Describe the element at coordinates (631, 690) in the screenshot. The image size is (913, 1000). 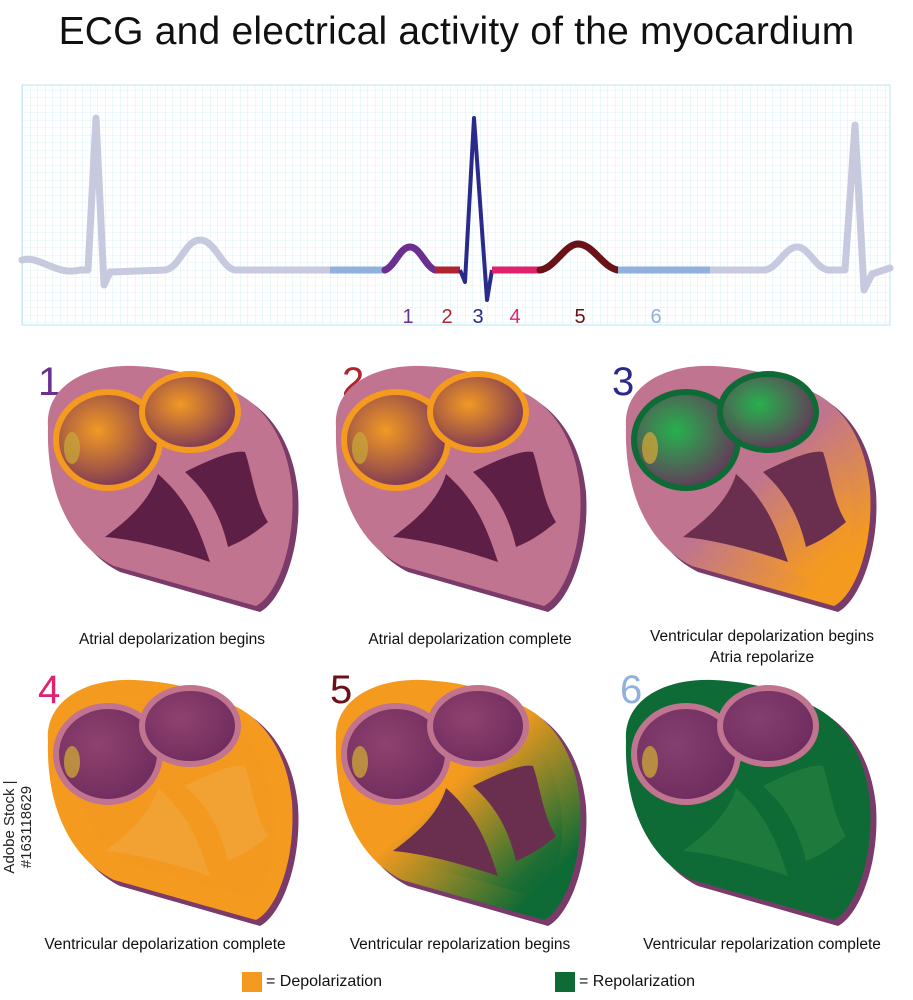
I see `panel-number-6: 6` at that location.